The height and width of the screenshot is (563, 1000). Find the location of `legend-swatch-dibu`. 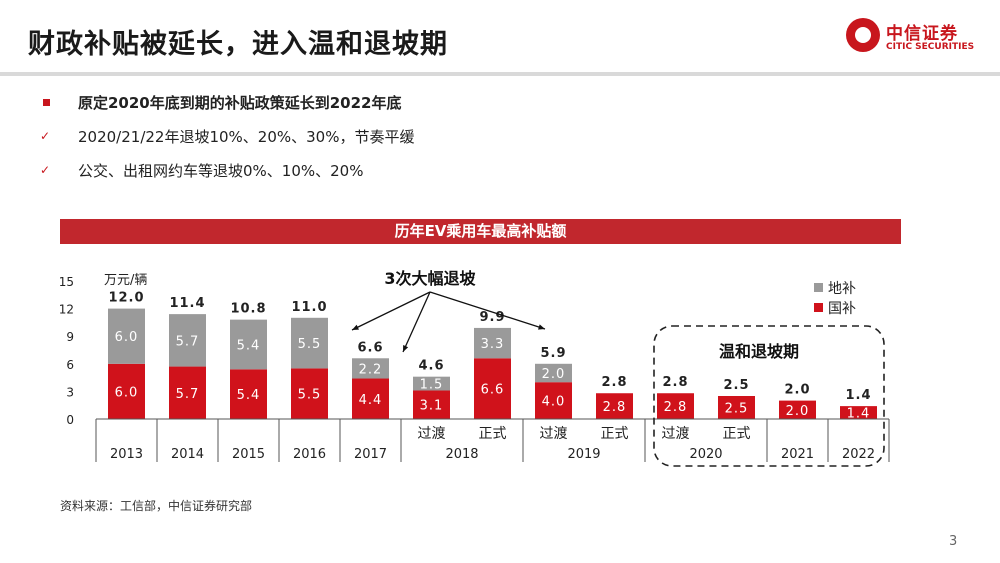

legend-swatch-dibu is located at coordinates (818, 287).